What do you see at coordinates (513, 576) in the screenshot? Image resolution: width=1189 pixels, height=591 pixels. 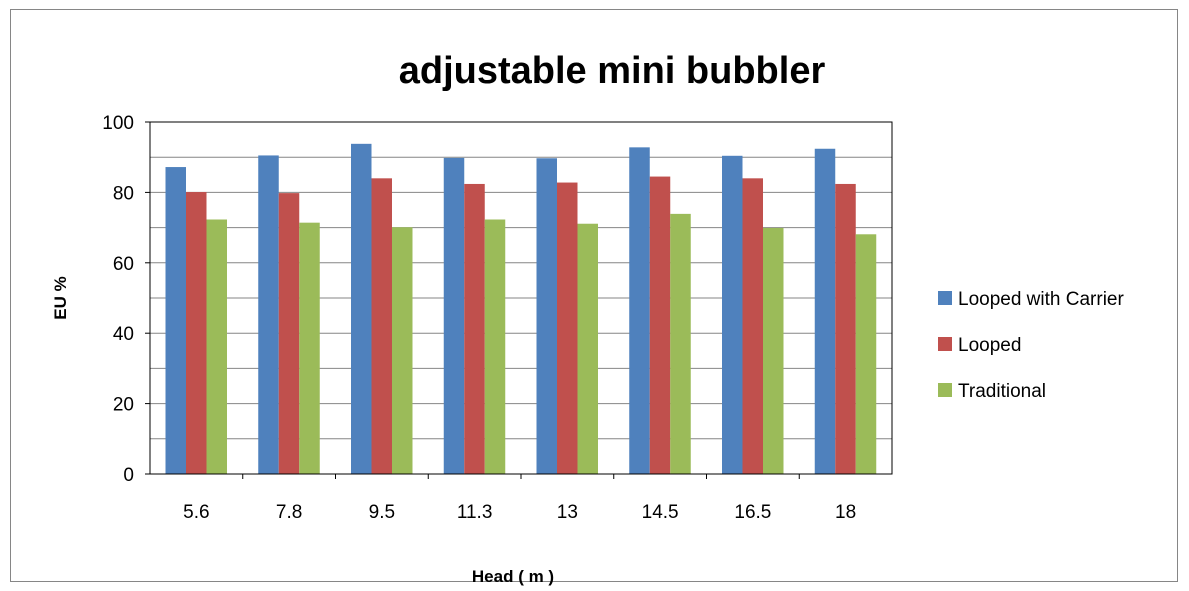 I see `x-axis-label: Head ( m )` at bounding box center [513, 576].